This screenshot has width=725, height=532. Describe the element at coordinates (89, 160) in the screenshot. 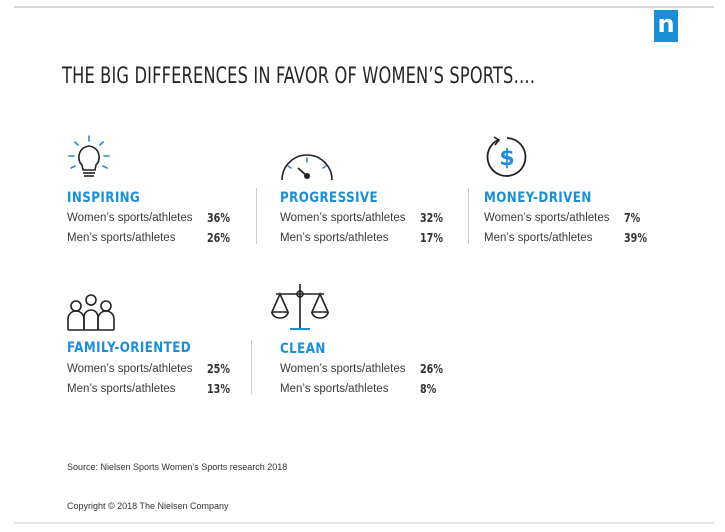

I see `lightbulb-icon` at that location.